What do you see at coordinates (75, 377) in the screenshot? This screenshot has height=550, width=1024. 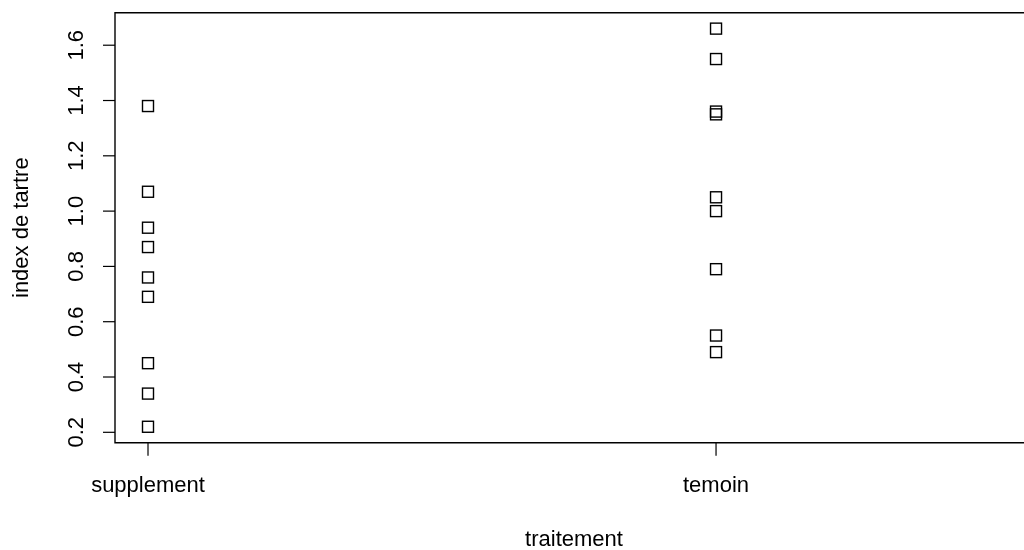 I see `y-tick-label: 0.4` at bounding box center [75, 377].